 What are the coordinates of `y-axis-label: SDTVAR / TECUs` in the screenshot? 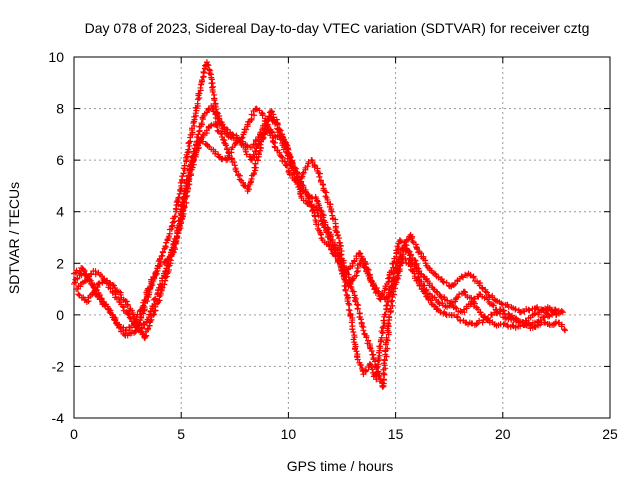 It's located at (14, 238).